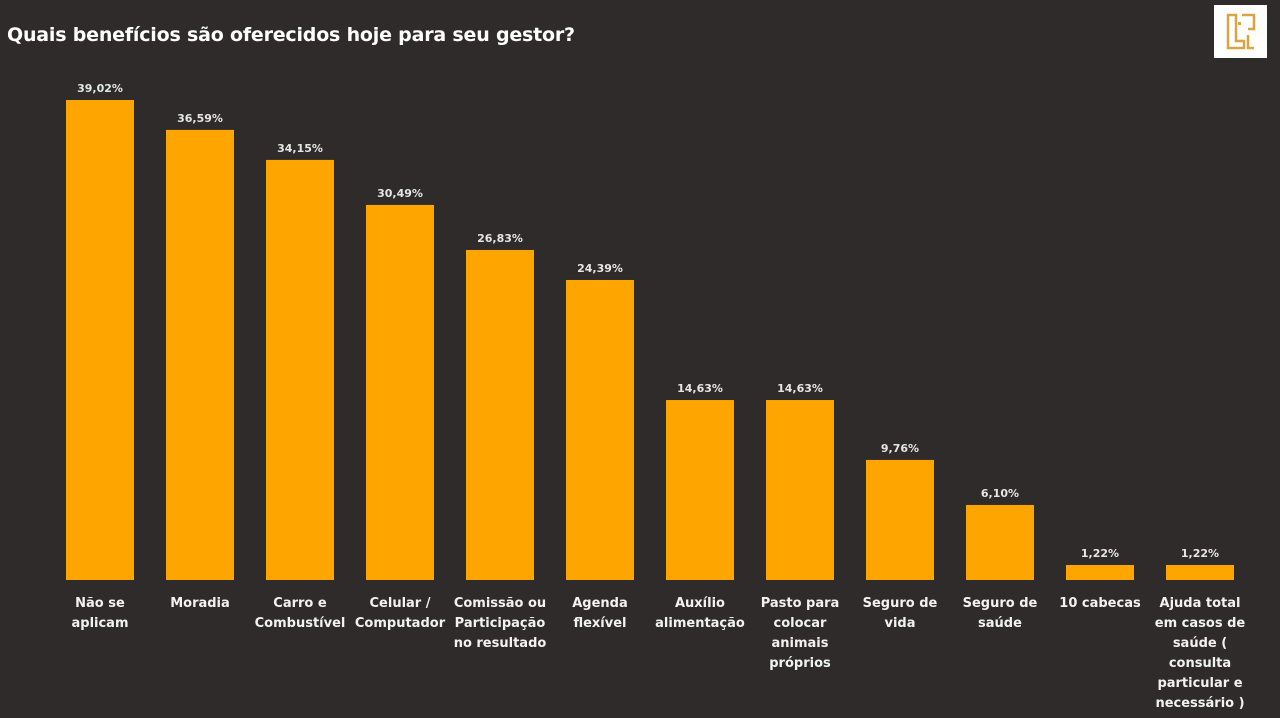 This screenshot has width=1280, height=718. What do you see at coordinates (1000, 613) in the screenshot?
I see `category-label-9: Seguro de saúde` at bounding box center [1000, 613].